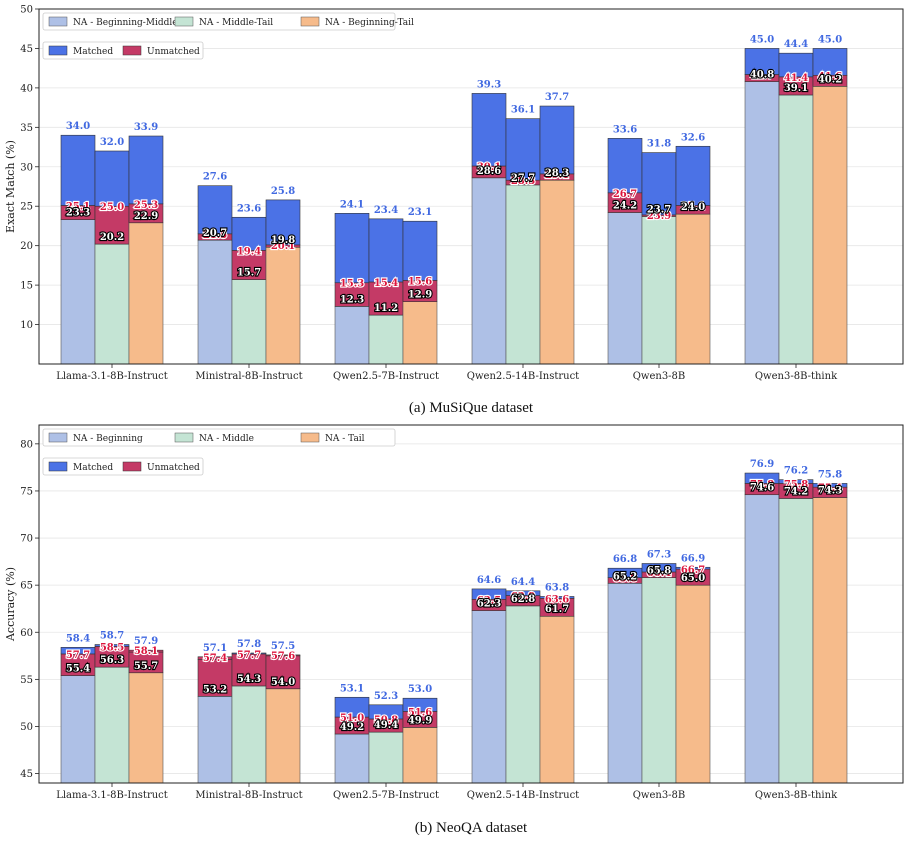 The height and width of the screenshot is (841, 910). Describe the element at coordinates (762, 75) in the screenshot. I see `label-unmatched: 41.7` at that location.